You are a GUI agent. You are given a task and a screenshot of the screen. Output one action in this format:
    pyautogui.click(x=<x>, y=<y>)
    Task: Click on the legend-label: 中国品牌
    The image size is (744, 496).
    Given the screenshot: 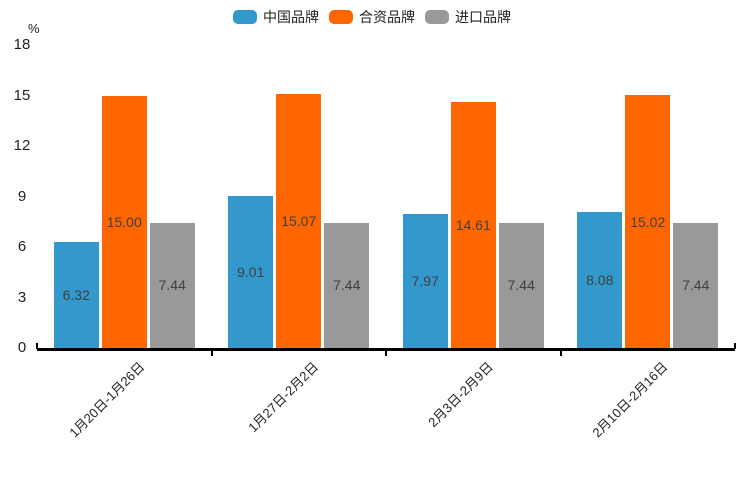 What is the action you would take?
    pyautogui.click(x=291, y=17)
    